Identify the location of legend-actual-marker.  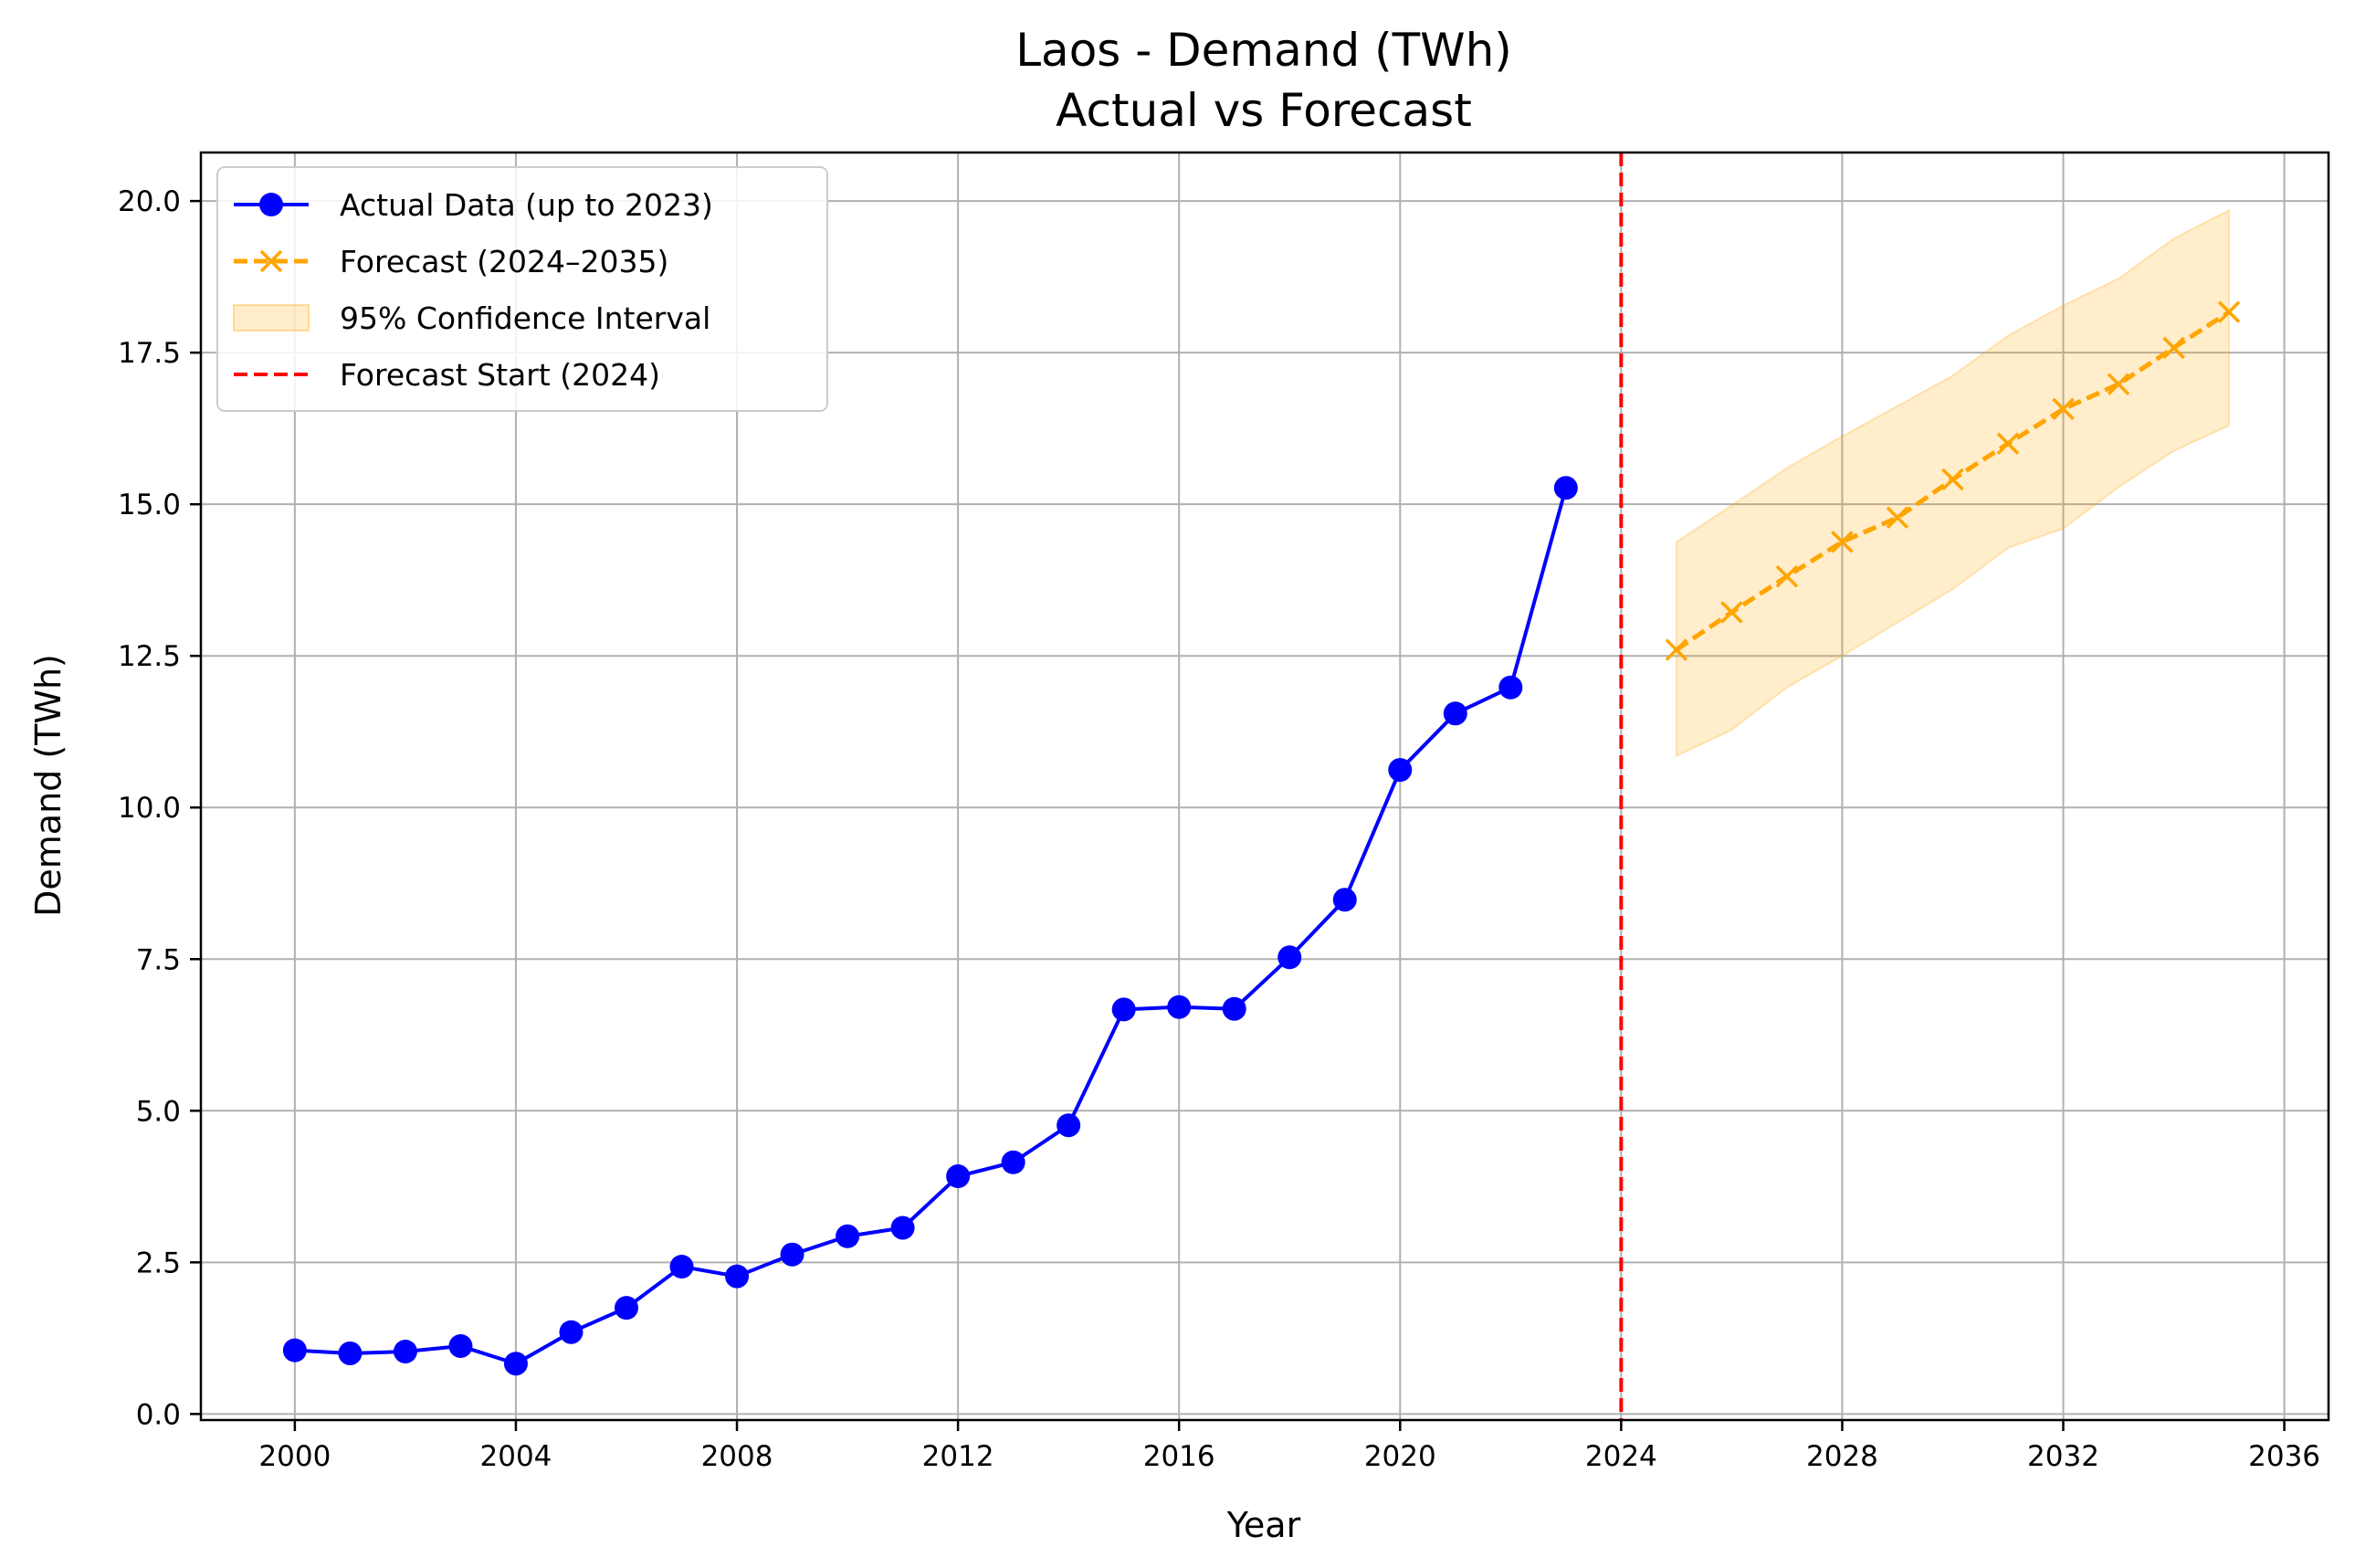
(271, 204).